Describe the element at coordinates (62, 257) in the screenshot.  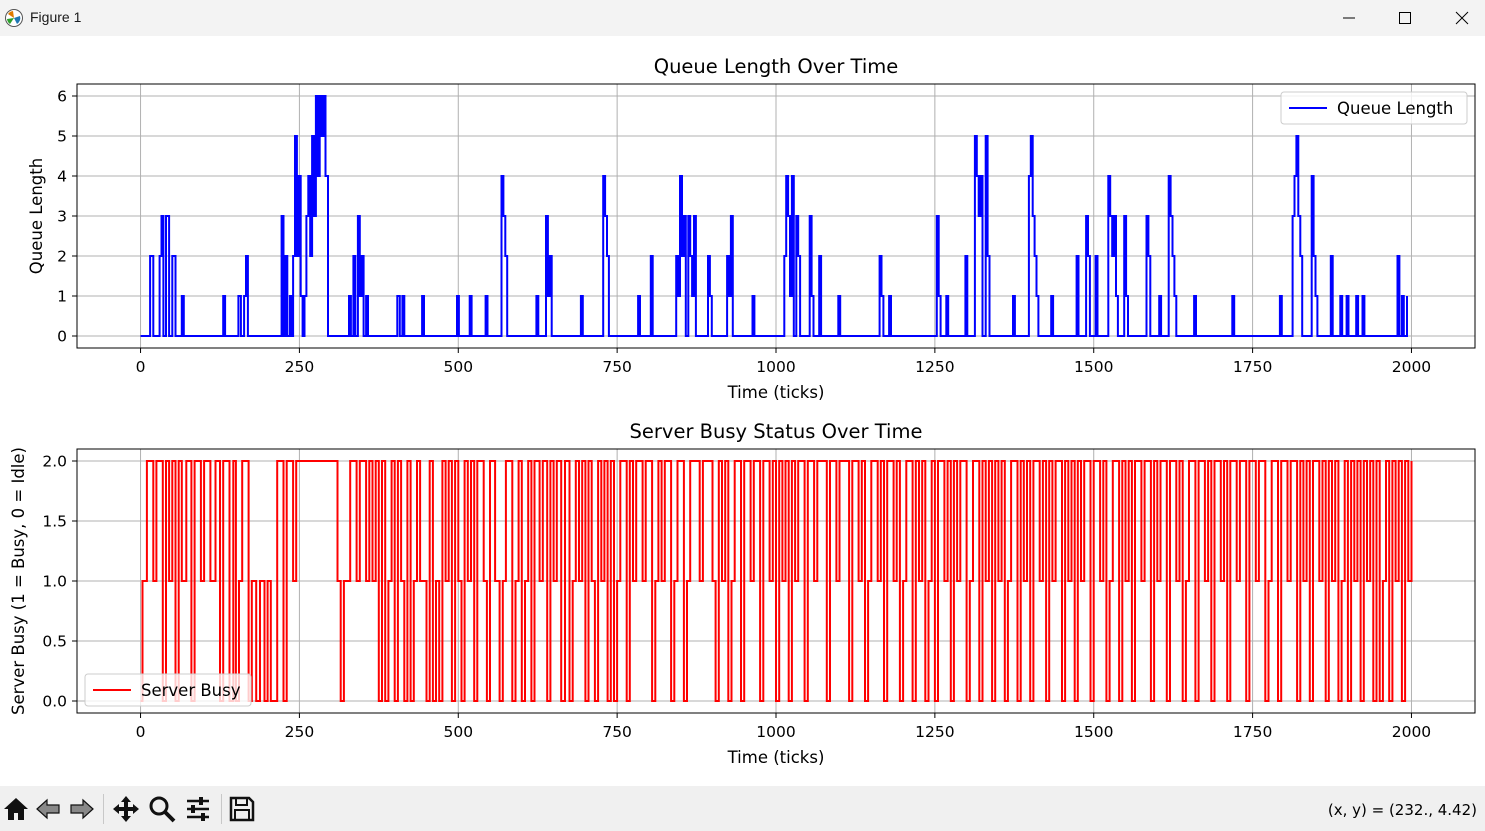
I see `y-tick-label: 2` at that location.